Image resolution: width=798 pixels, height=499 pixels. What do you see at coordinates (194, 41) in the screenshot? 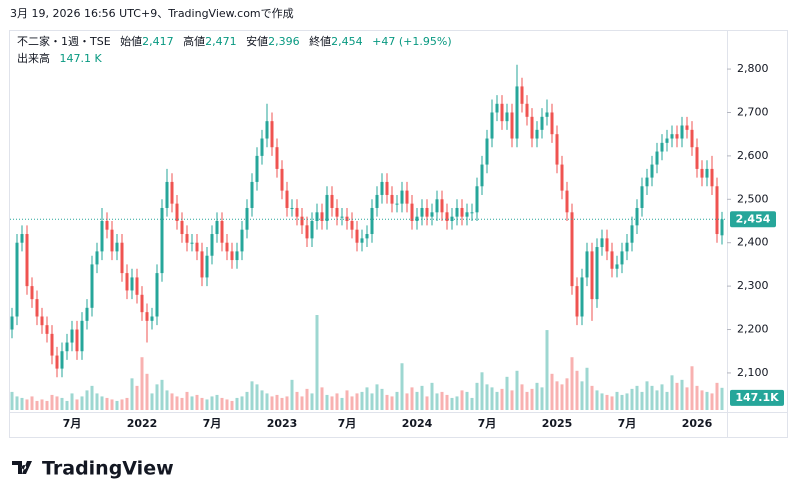
I see `high-label: 高値` at bounding box center [194, 41].